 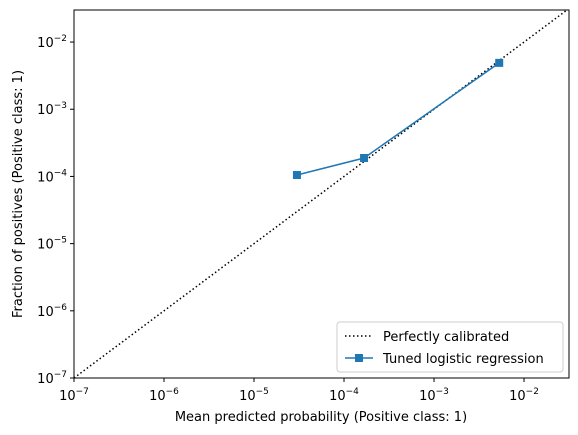 I want to click on x-tick-label: 10⁻⁴, so click(x=344, y=395).